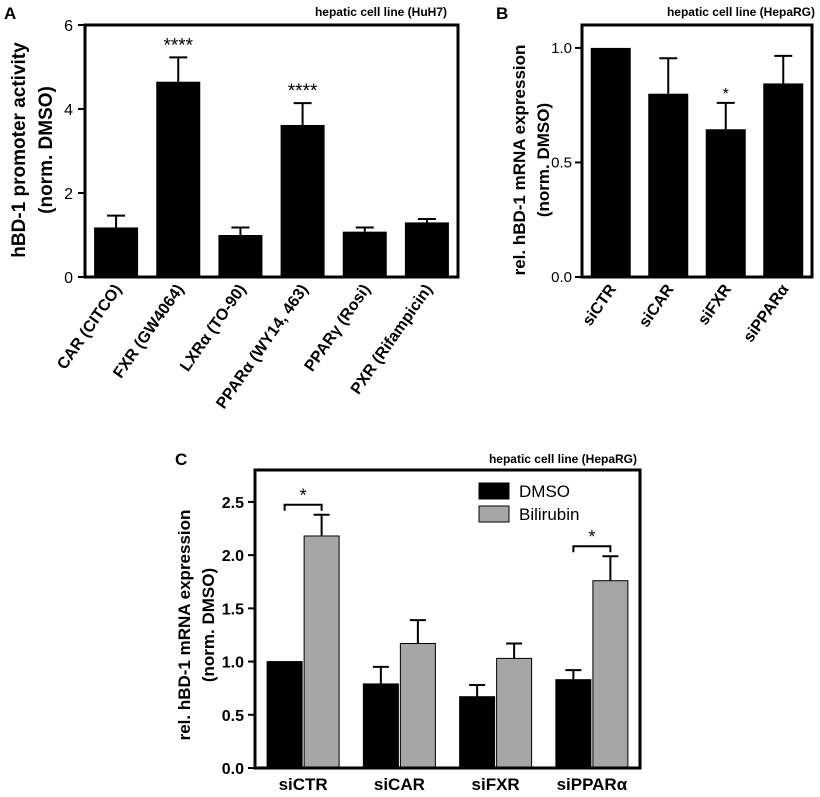 Image resolution: width=820 pixels, height=797 pixels. I want to click on panel-b-significance: *, so click(726, 94).